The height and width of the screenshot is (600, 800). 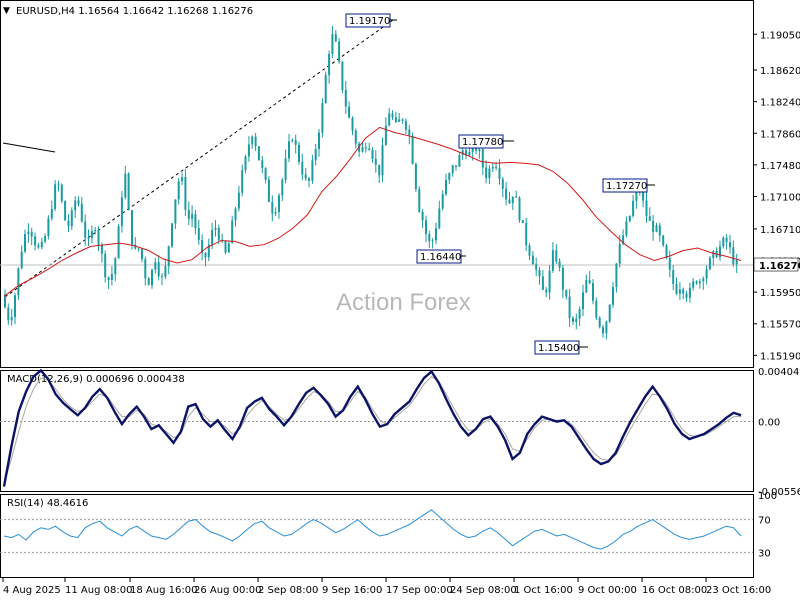 I want to click on rsi-panel-frame, so click(x=377, y=536).